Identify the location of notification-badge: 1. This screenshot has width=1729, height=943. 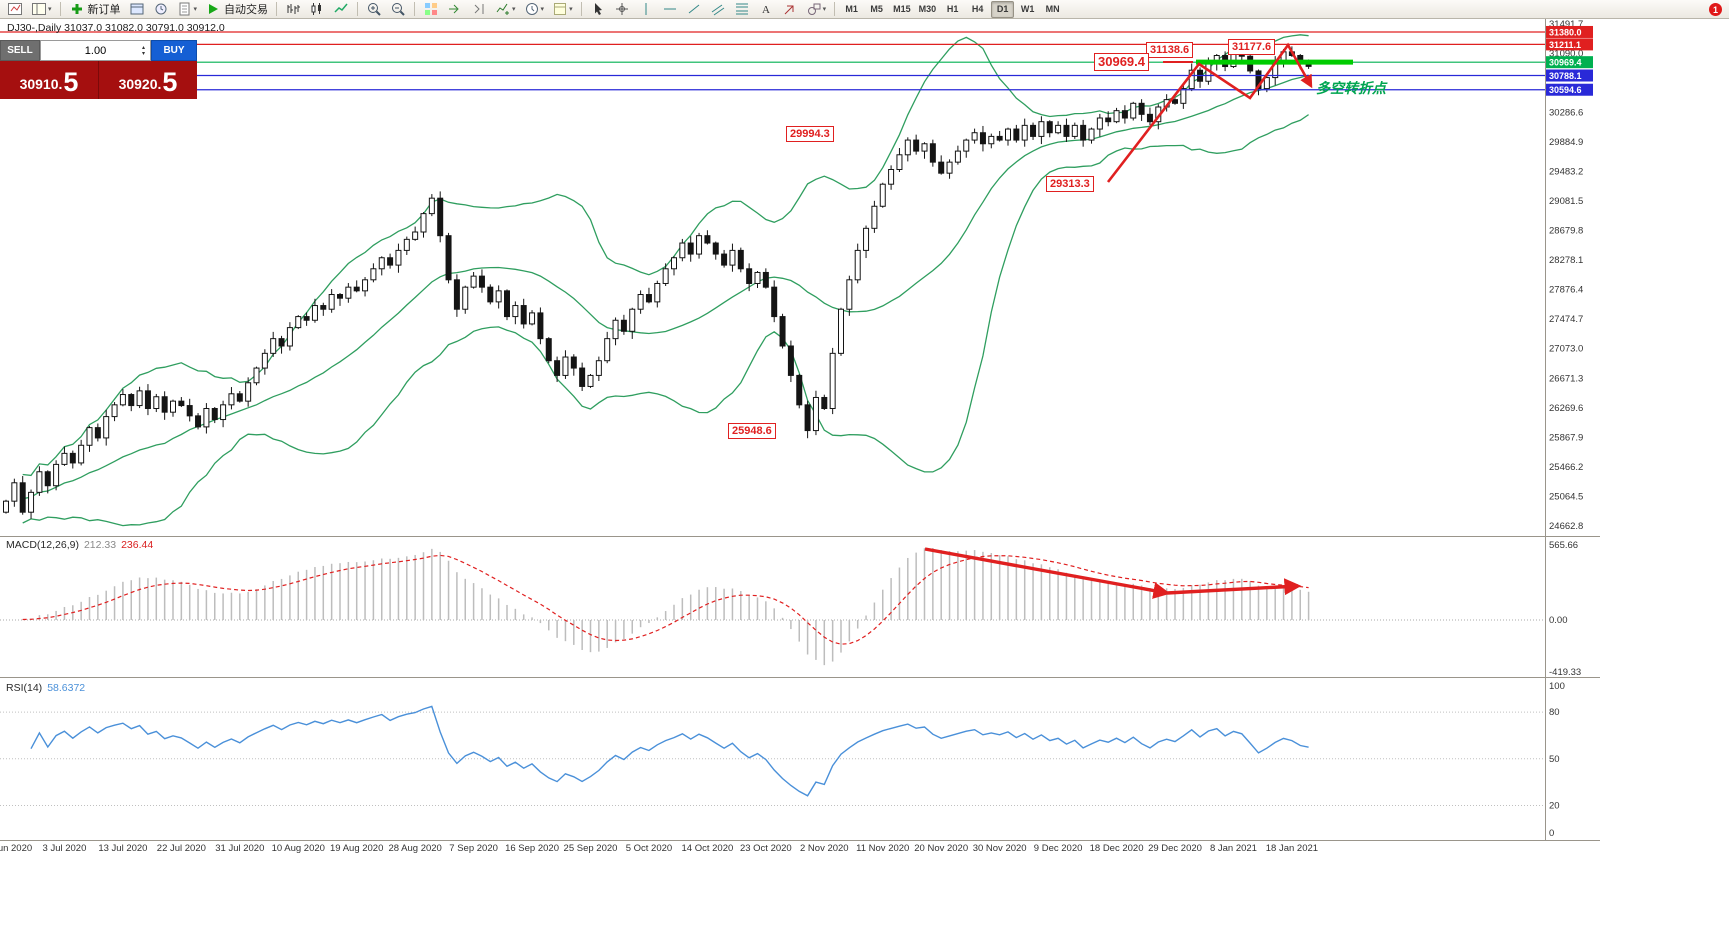
(1715, 9).